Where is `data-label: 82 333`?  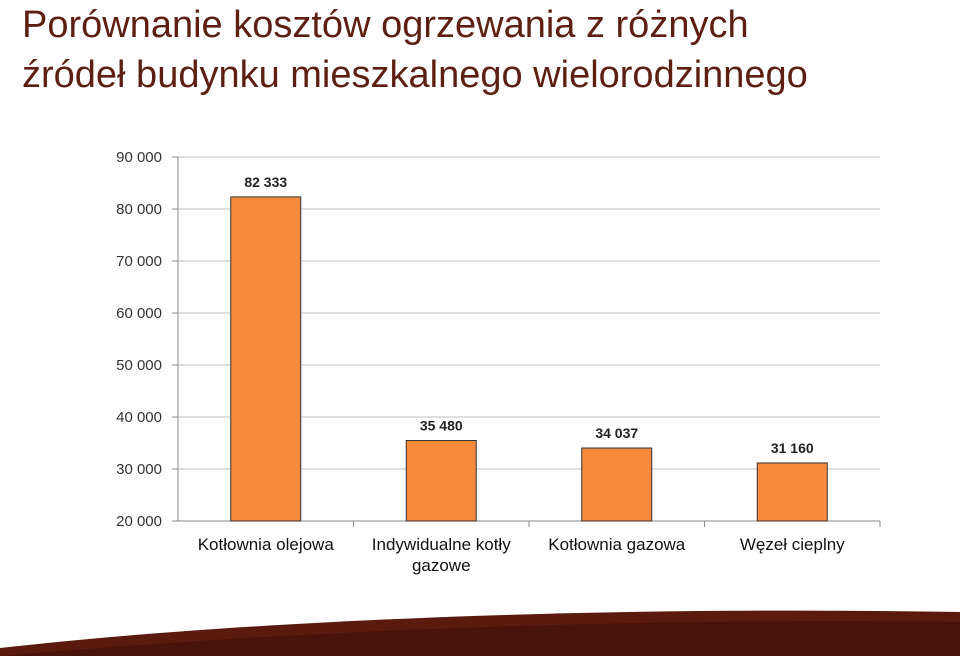 data-label: 82 333 is located at coordinates (265, 182).